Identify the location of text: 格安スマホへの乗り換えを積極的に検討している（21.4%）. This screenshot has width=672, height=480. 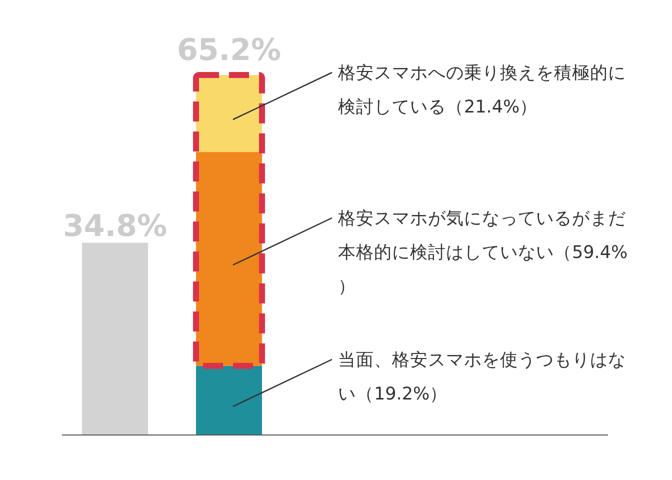
(481, 90).